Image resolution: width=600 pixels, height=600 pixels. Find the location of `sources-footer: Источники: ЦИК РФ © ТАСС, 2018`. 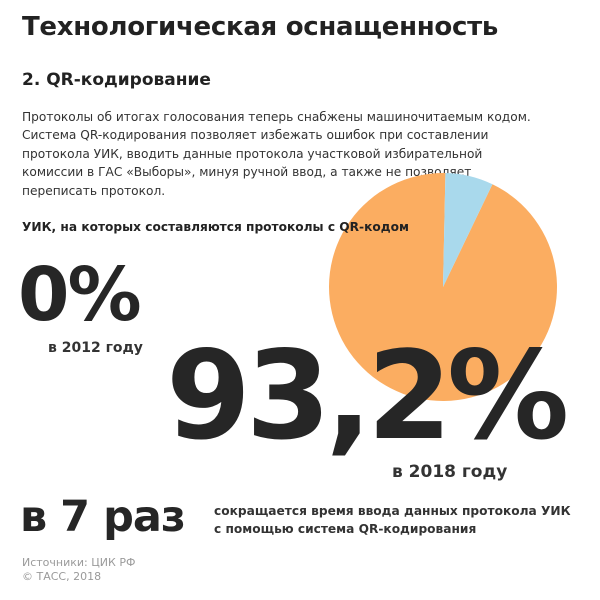

sources-footer: Источники: ЦИК РФ © ТАСС, 2018 is located at coordinates (78, 570).